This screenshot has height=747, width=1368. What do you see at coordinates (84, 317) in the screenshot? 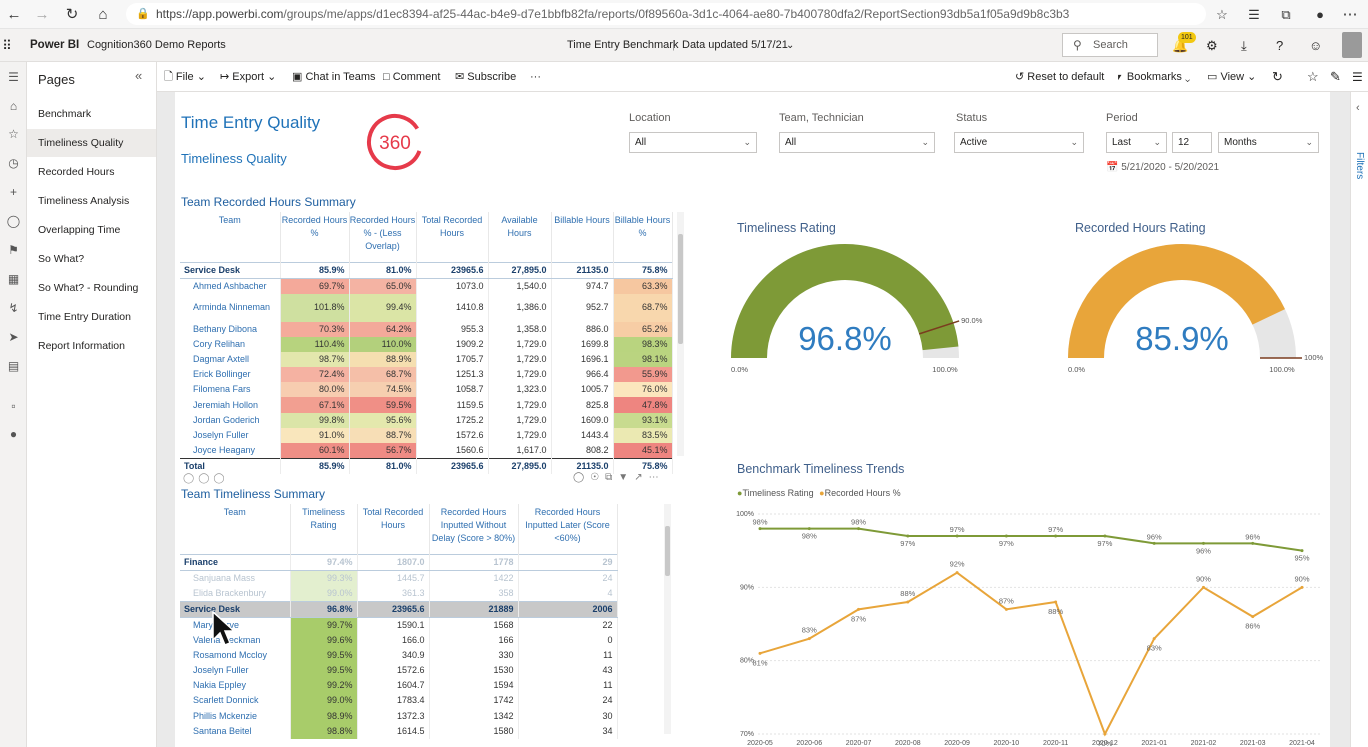
I see `page-item: Time Entry Duration` at bounding box center [84, 317].